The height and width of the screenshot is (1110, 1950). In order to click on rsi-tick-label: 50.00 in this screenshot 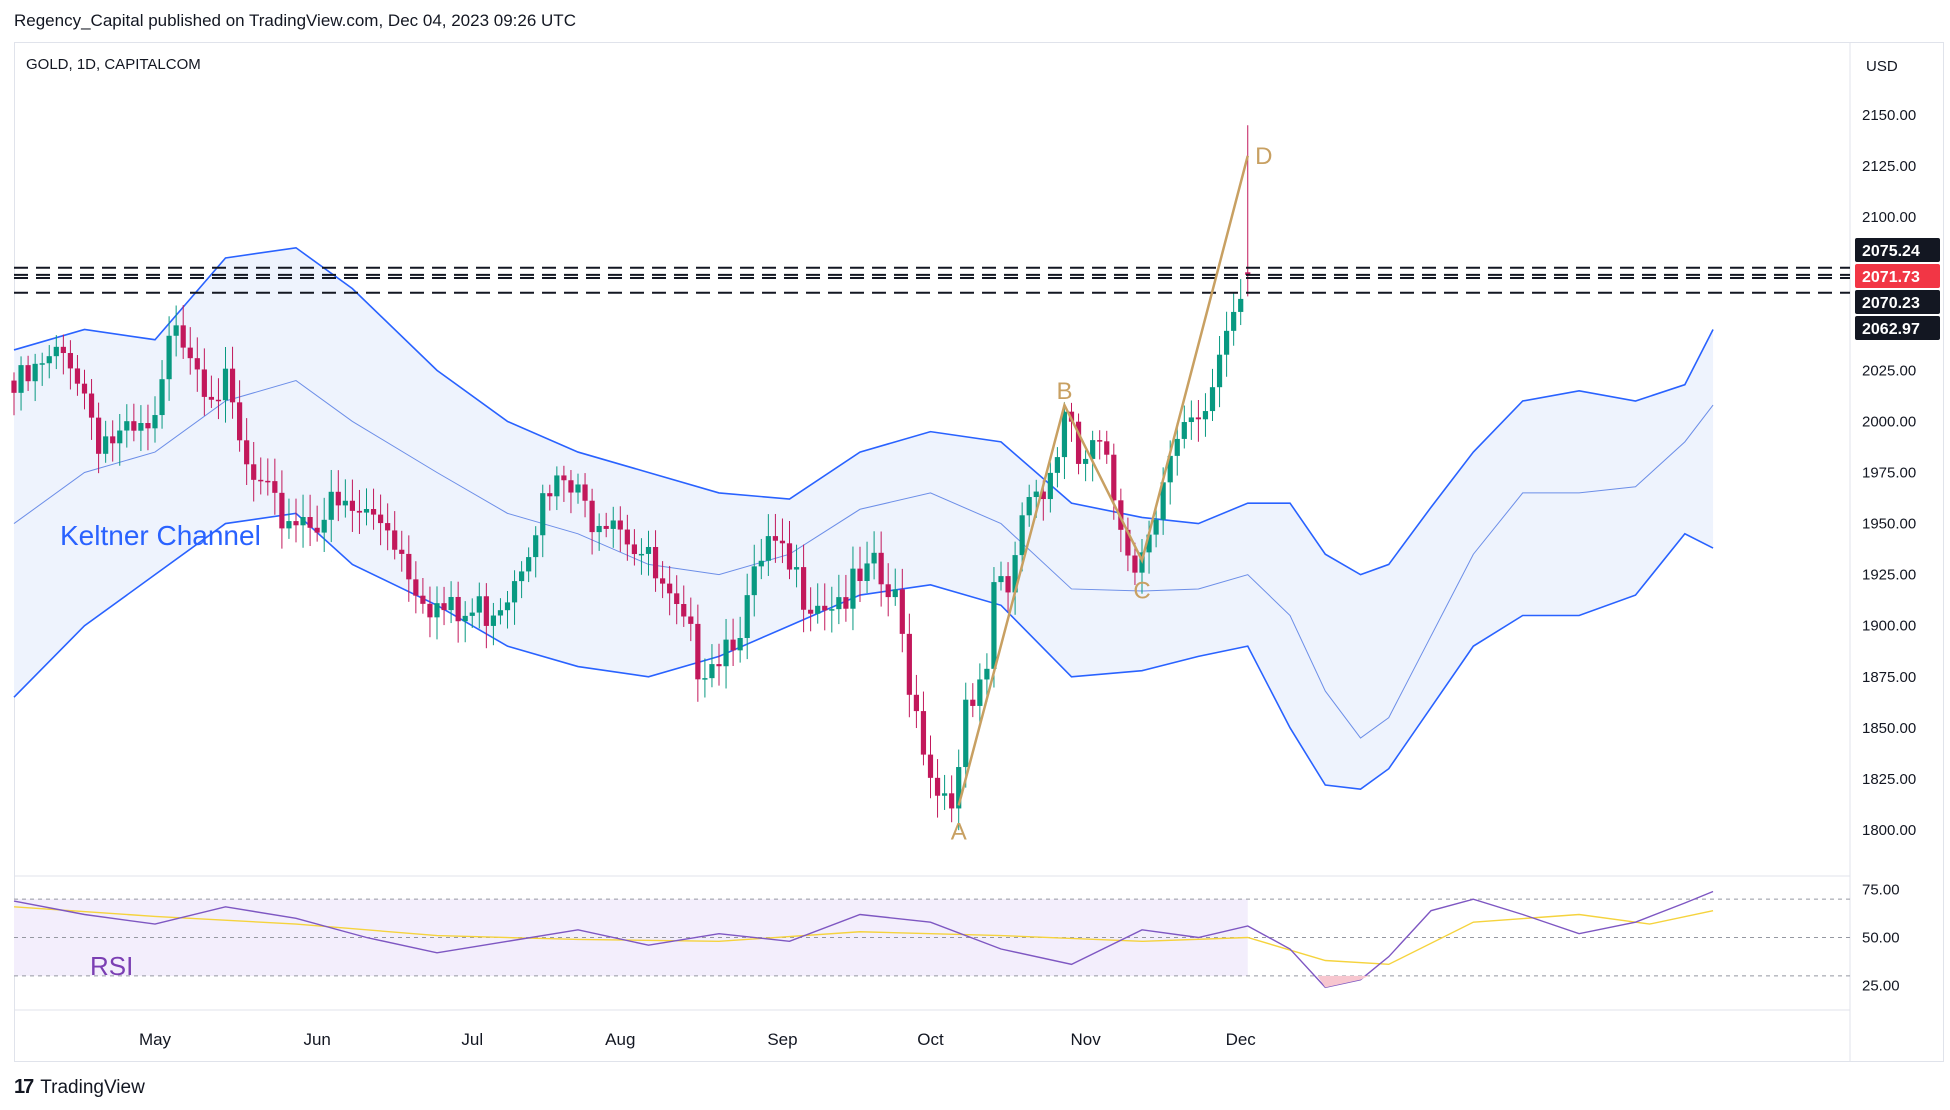, I will do `click(1881, 938)`.